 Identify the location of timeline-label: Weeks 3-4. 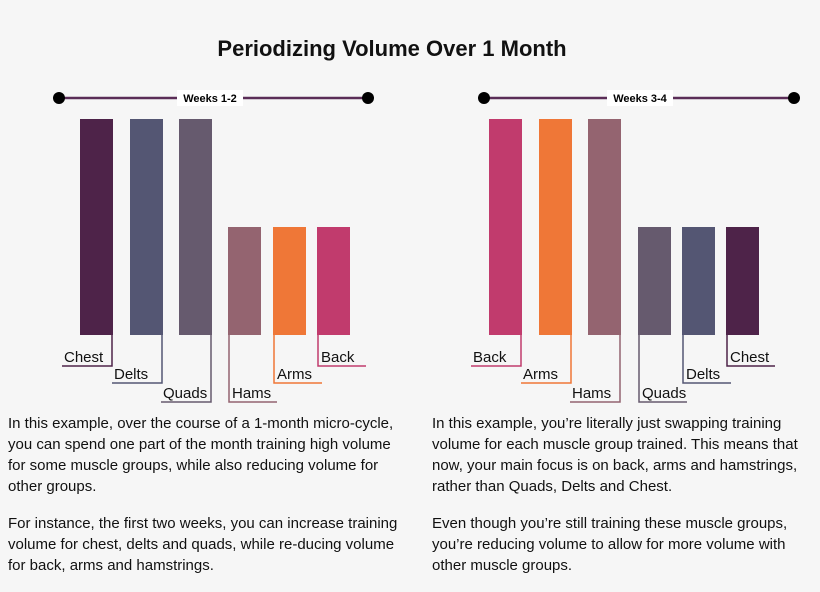
(640, 99).